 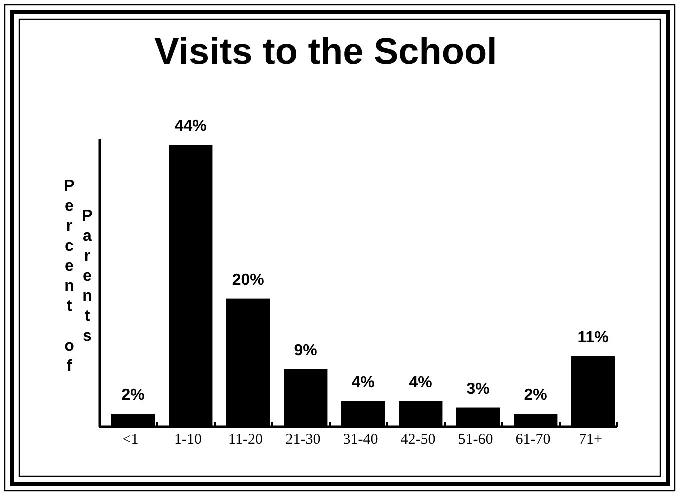 I want to click on x-tick-label: 42-50, so click(x=418, y=440).